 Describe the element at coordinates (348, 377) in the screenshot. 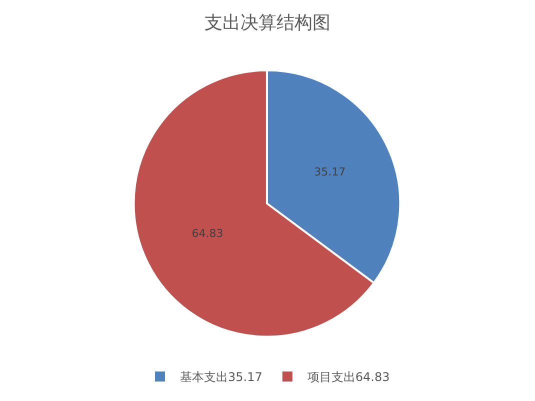

I see `legend-label: 项目支出64.83` at that location.